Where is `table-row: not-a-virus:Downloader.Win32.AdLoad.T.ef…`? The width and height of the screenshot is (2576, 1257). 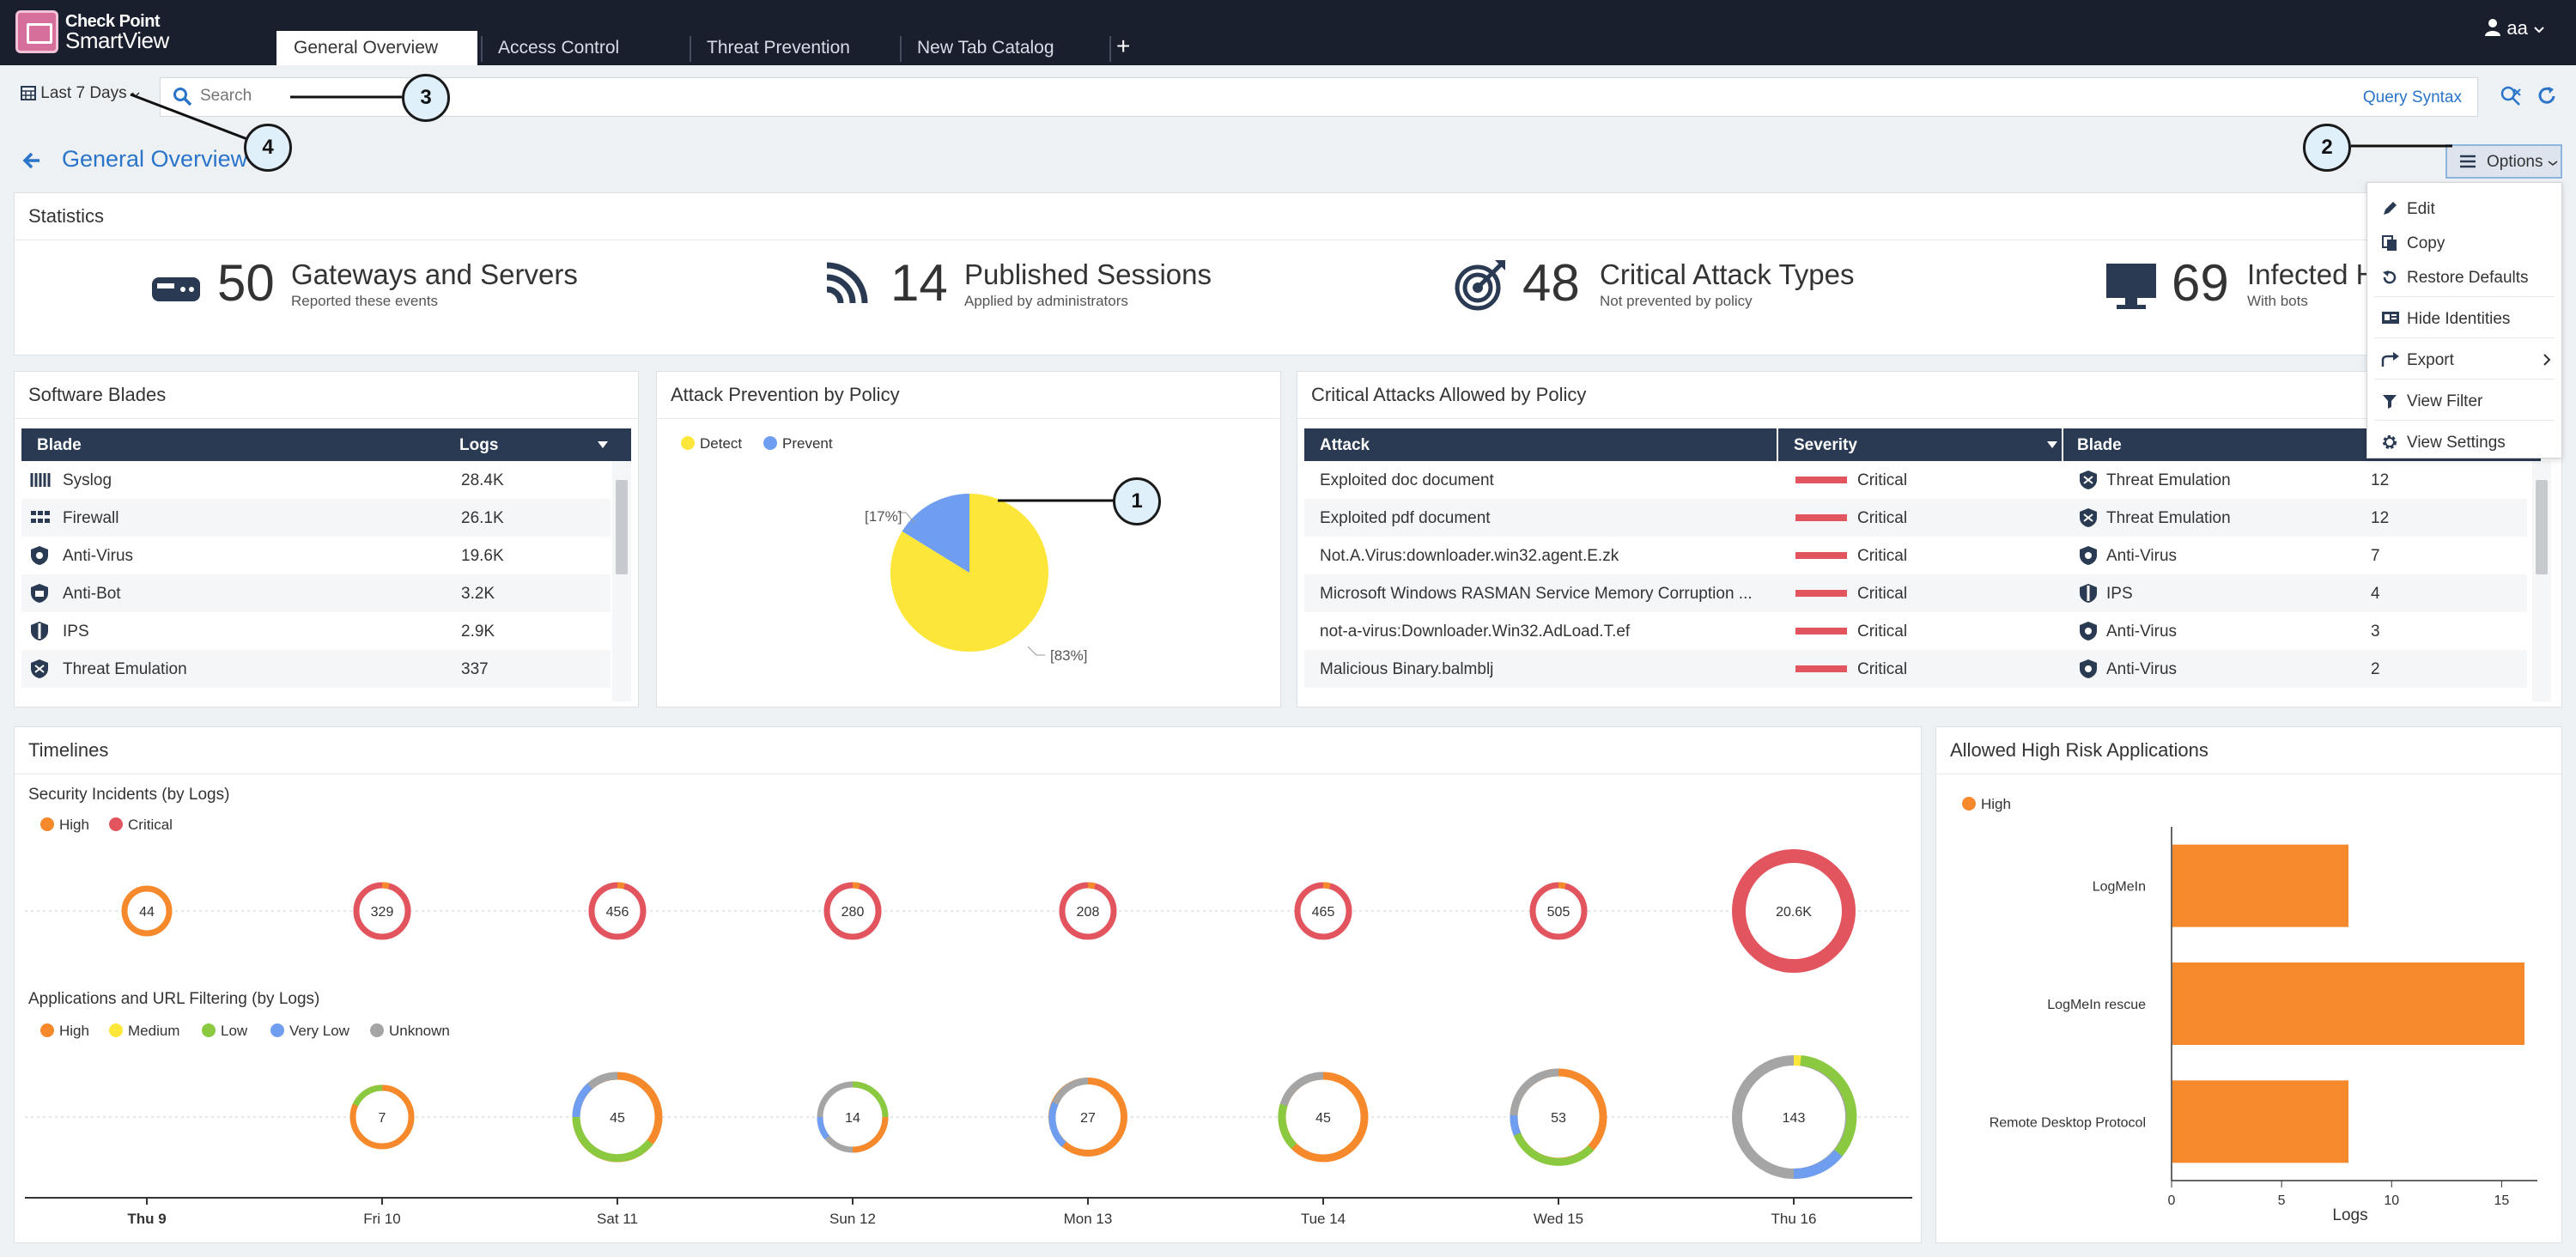
table-row: not-a-virus:Downloader.Win32.AdLoad.T.ef… is located at coordinates (1916, 631).